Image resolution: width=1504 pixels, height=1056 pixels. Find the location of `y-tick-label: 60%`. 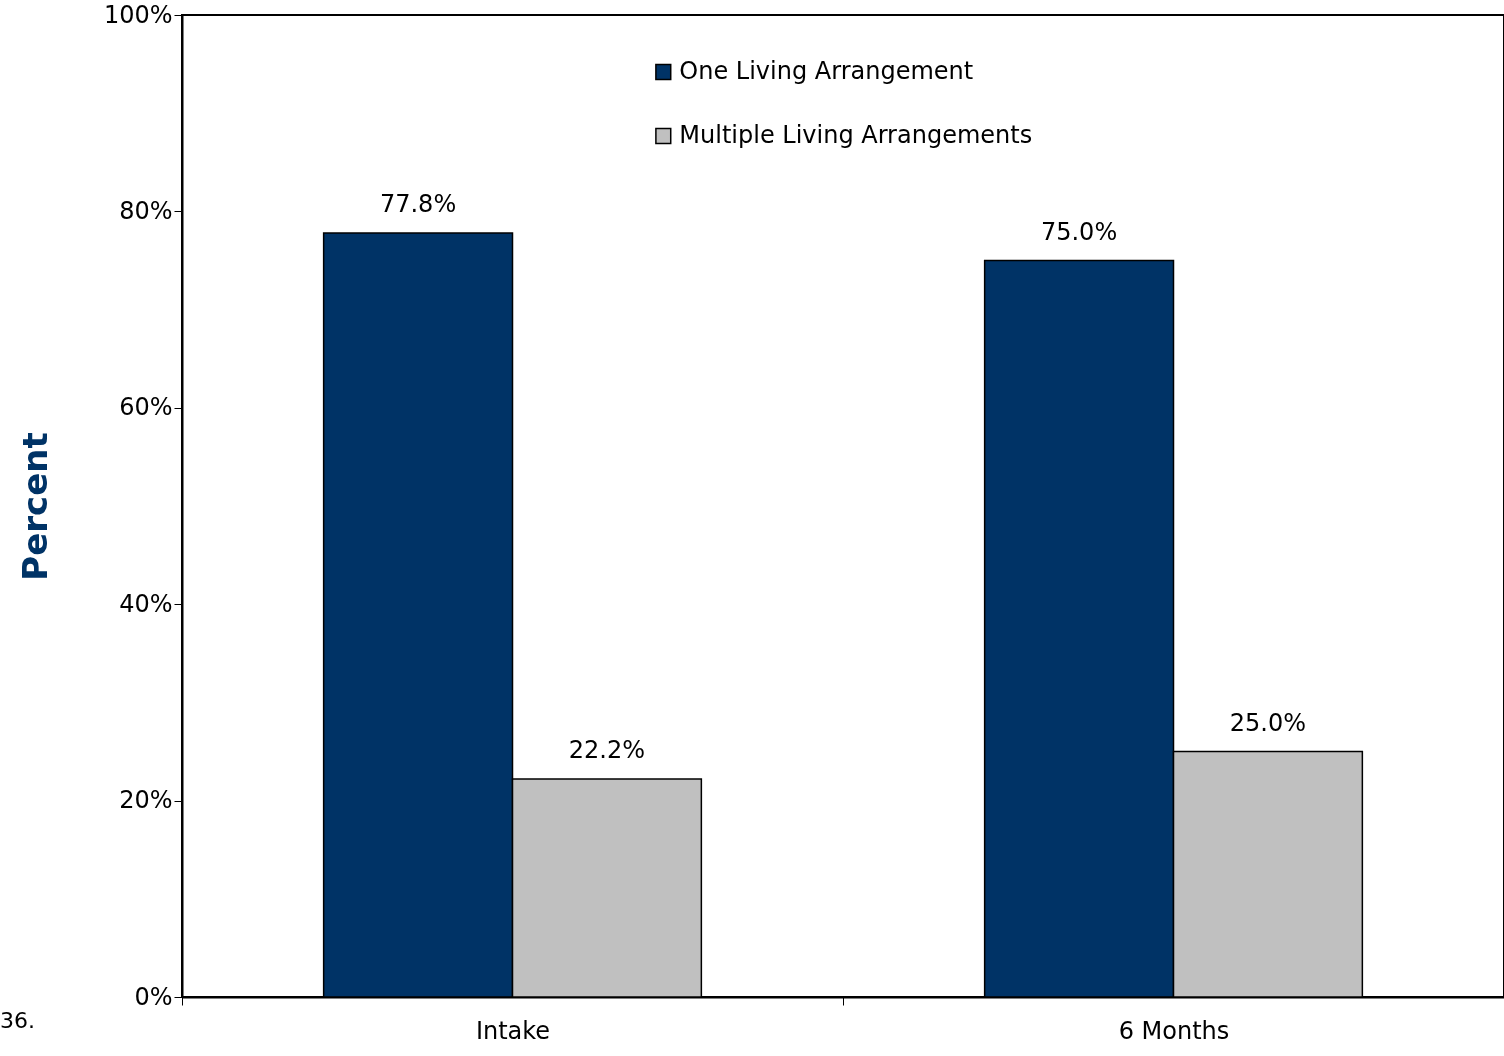

y-tick-label: 60% is located at coordinates (146, 407).